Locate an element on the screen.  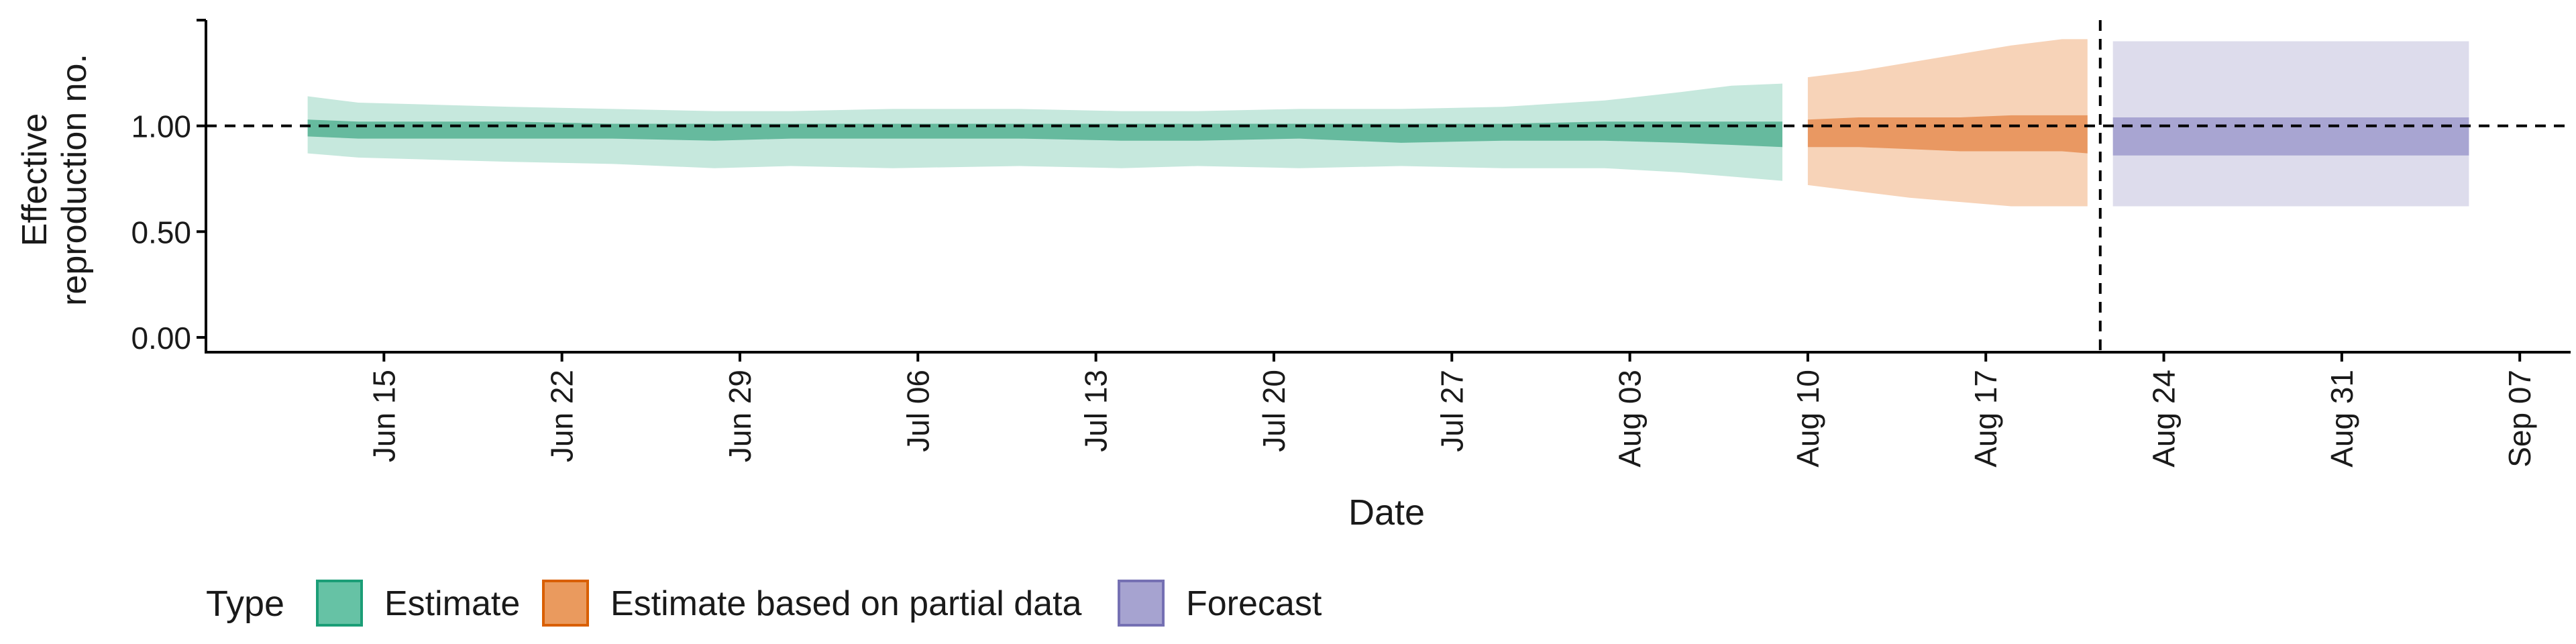
legend-label: Estimate is located at coordinates (452, 603).